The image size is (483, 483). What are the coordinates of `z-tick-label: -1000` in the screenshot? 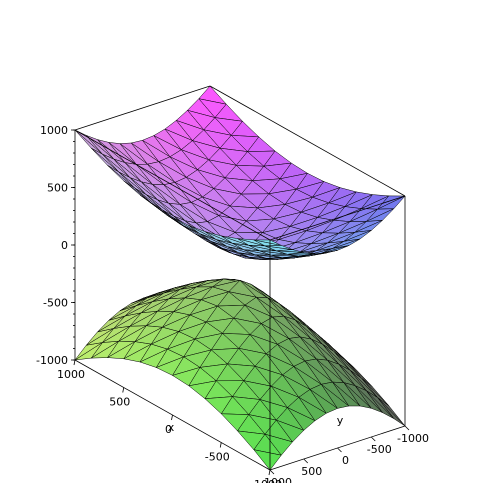 It's located at (52, 360).